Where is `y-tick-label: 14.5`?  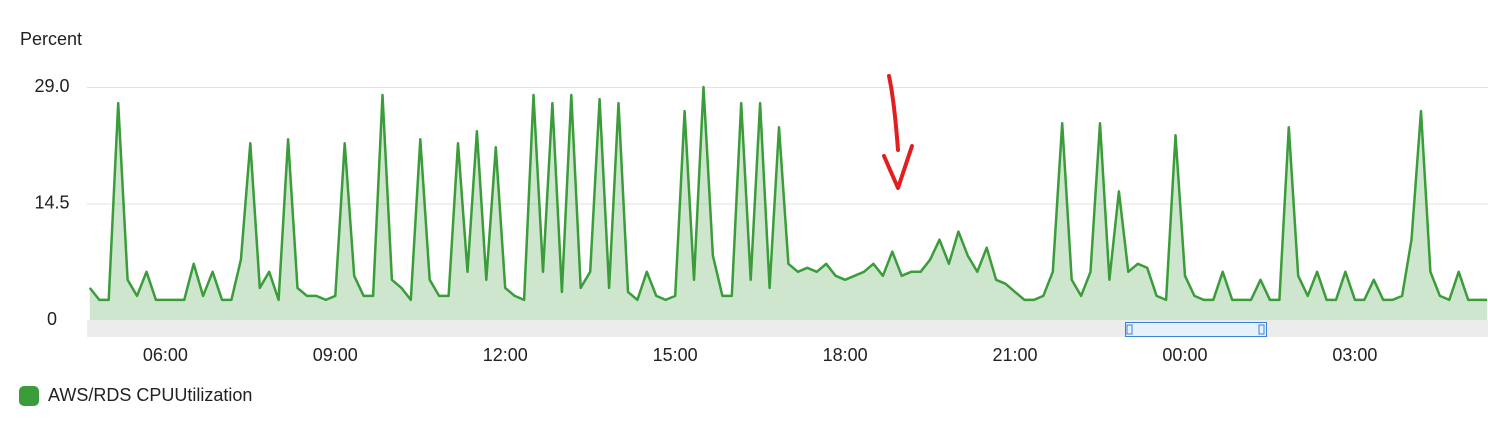 y-tick-label: 14.5 is located at coordinates (51, 202).